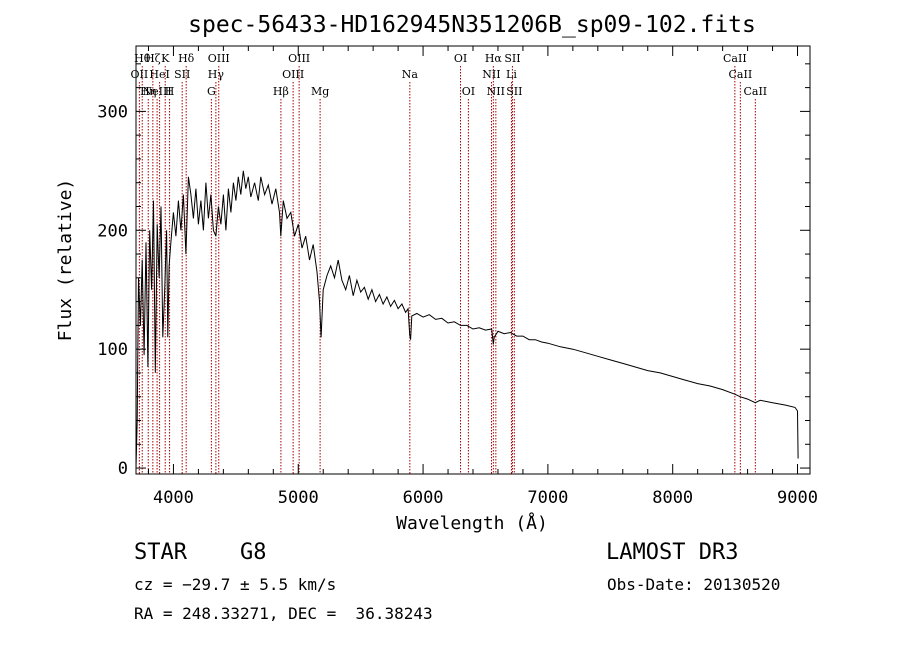 The width and height of the screenshot is (900, 649). What do you see at coordinates (140, 74) in the screenshot?
I see `line-label: OII` at bounding box center [140, 74].